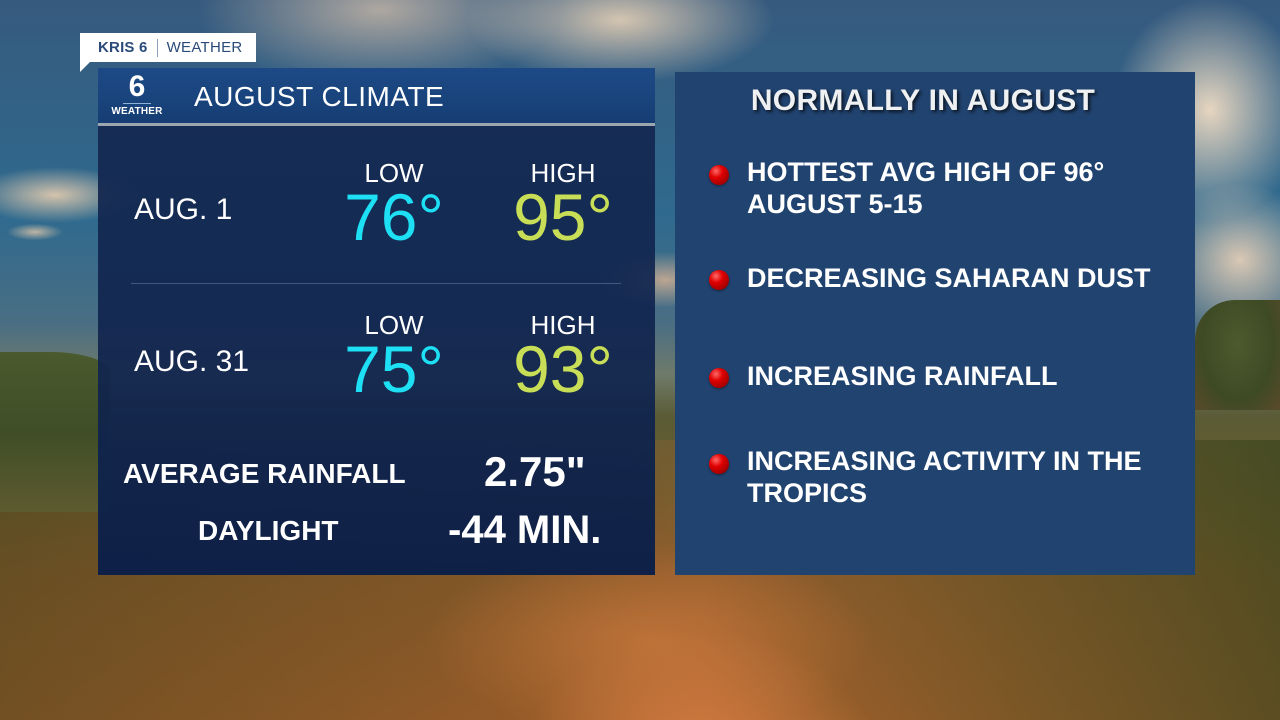 The image size is (1280, 720). What do you see at coordinates (949, 278) in the screenshot?
I see `bullet-text: DECREASING SAHARAN DUST` at bounding box center [949, 278].